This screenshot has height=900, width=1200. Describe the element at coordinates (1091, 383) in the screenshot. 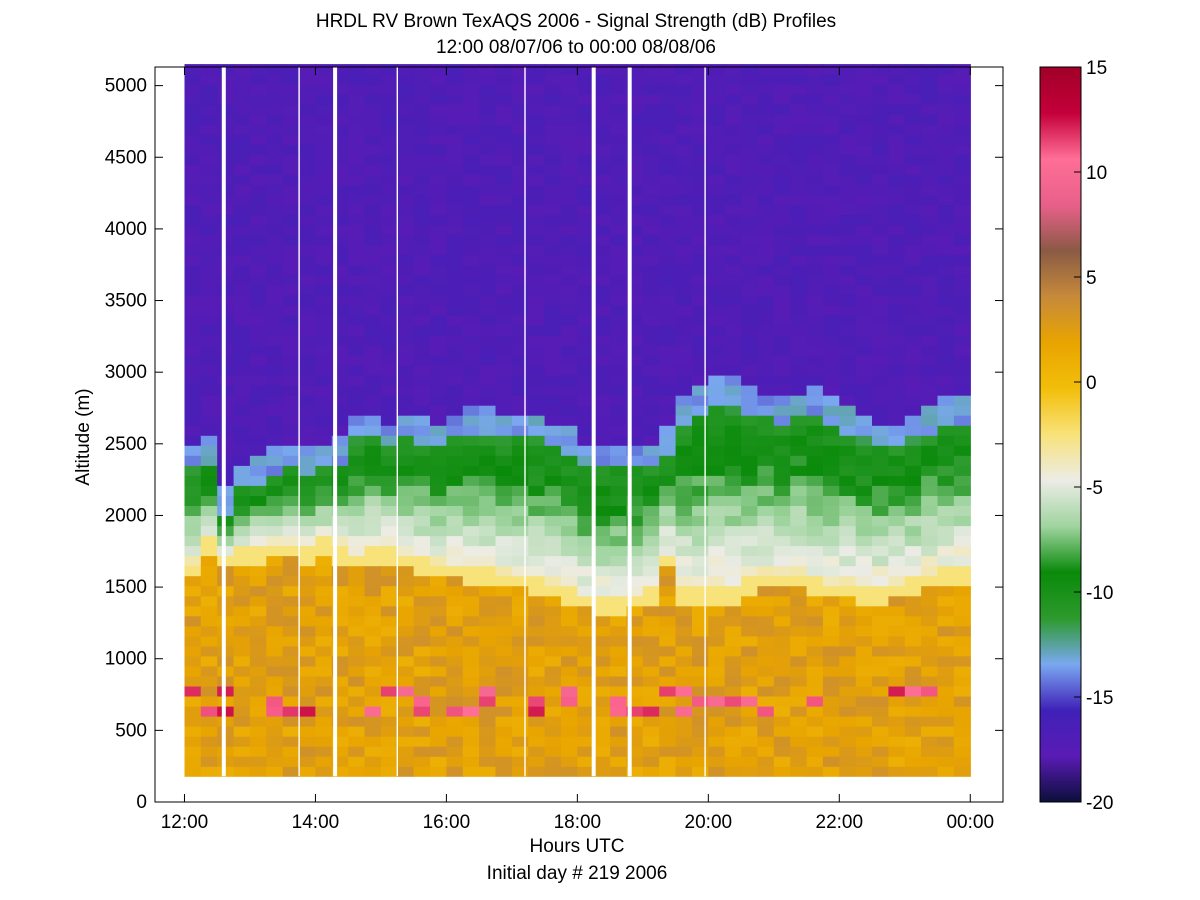

I see `colorbar-tick-label: 0` at that location.